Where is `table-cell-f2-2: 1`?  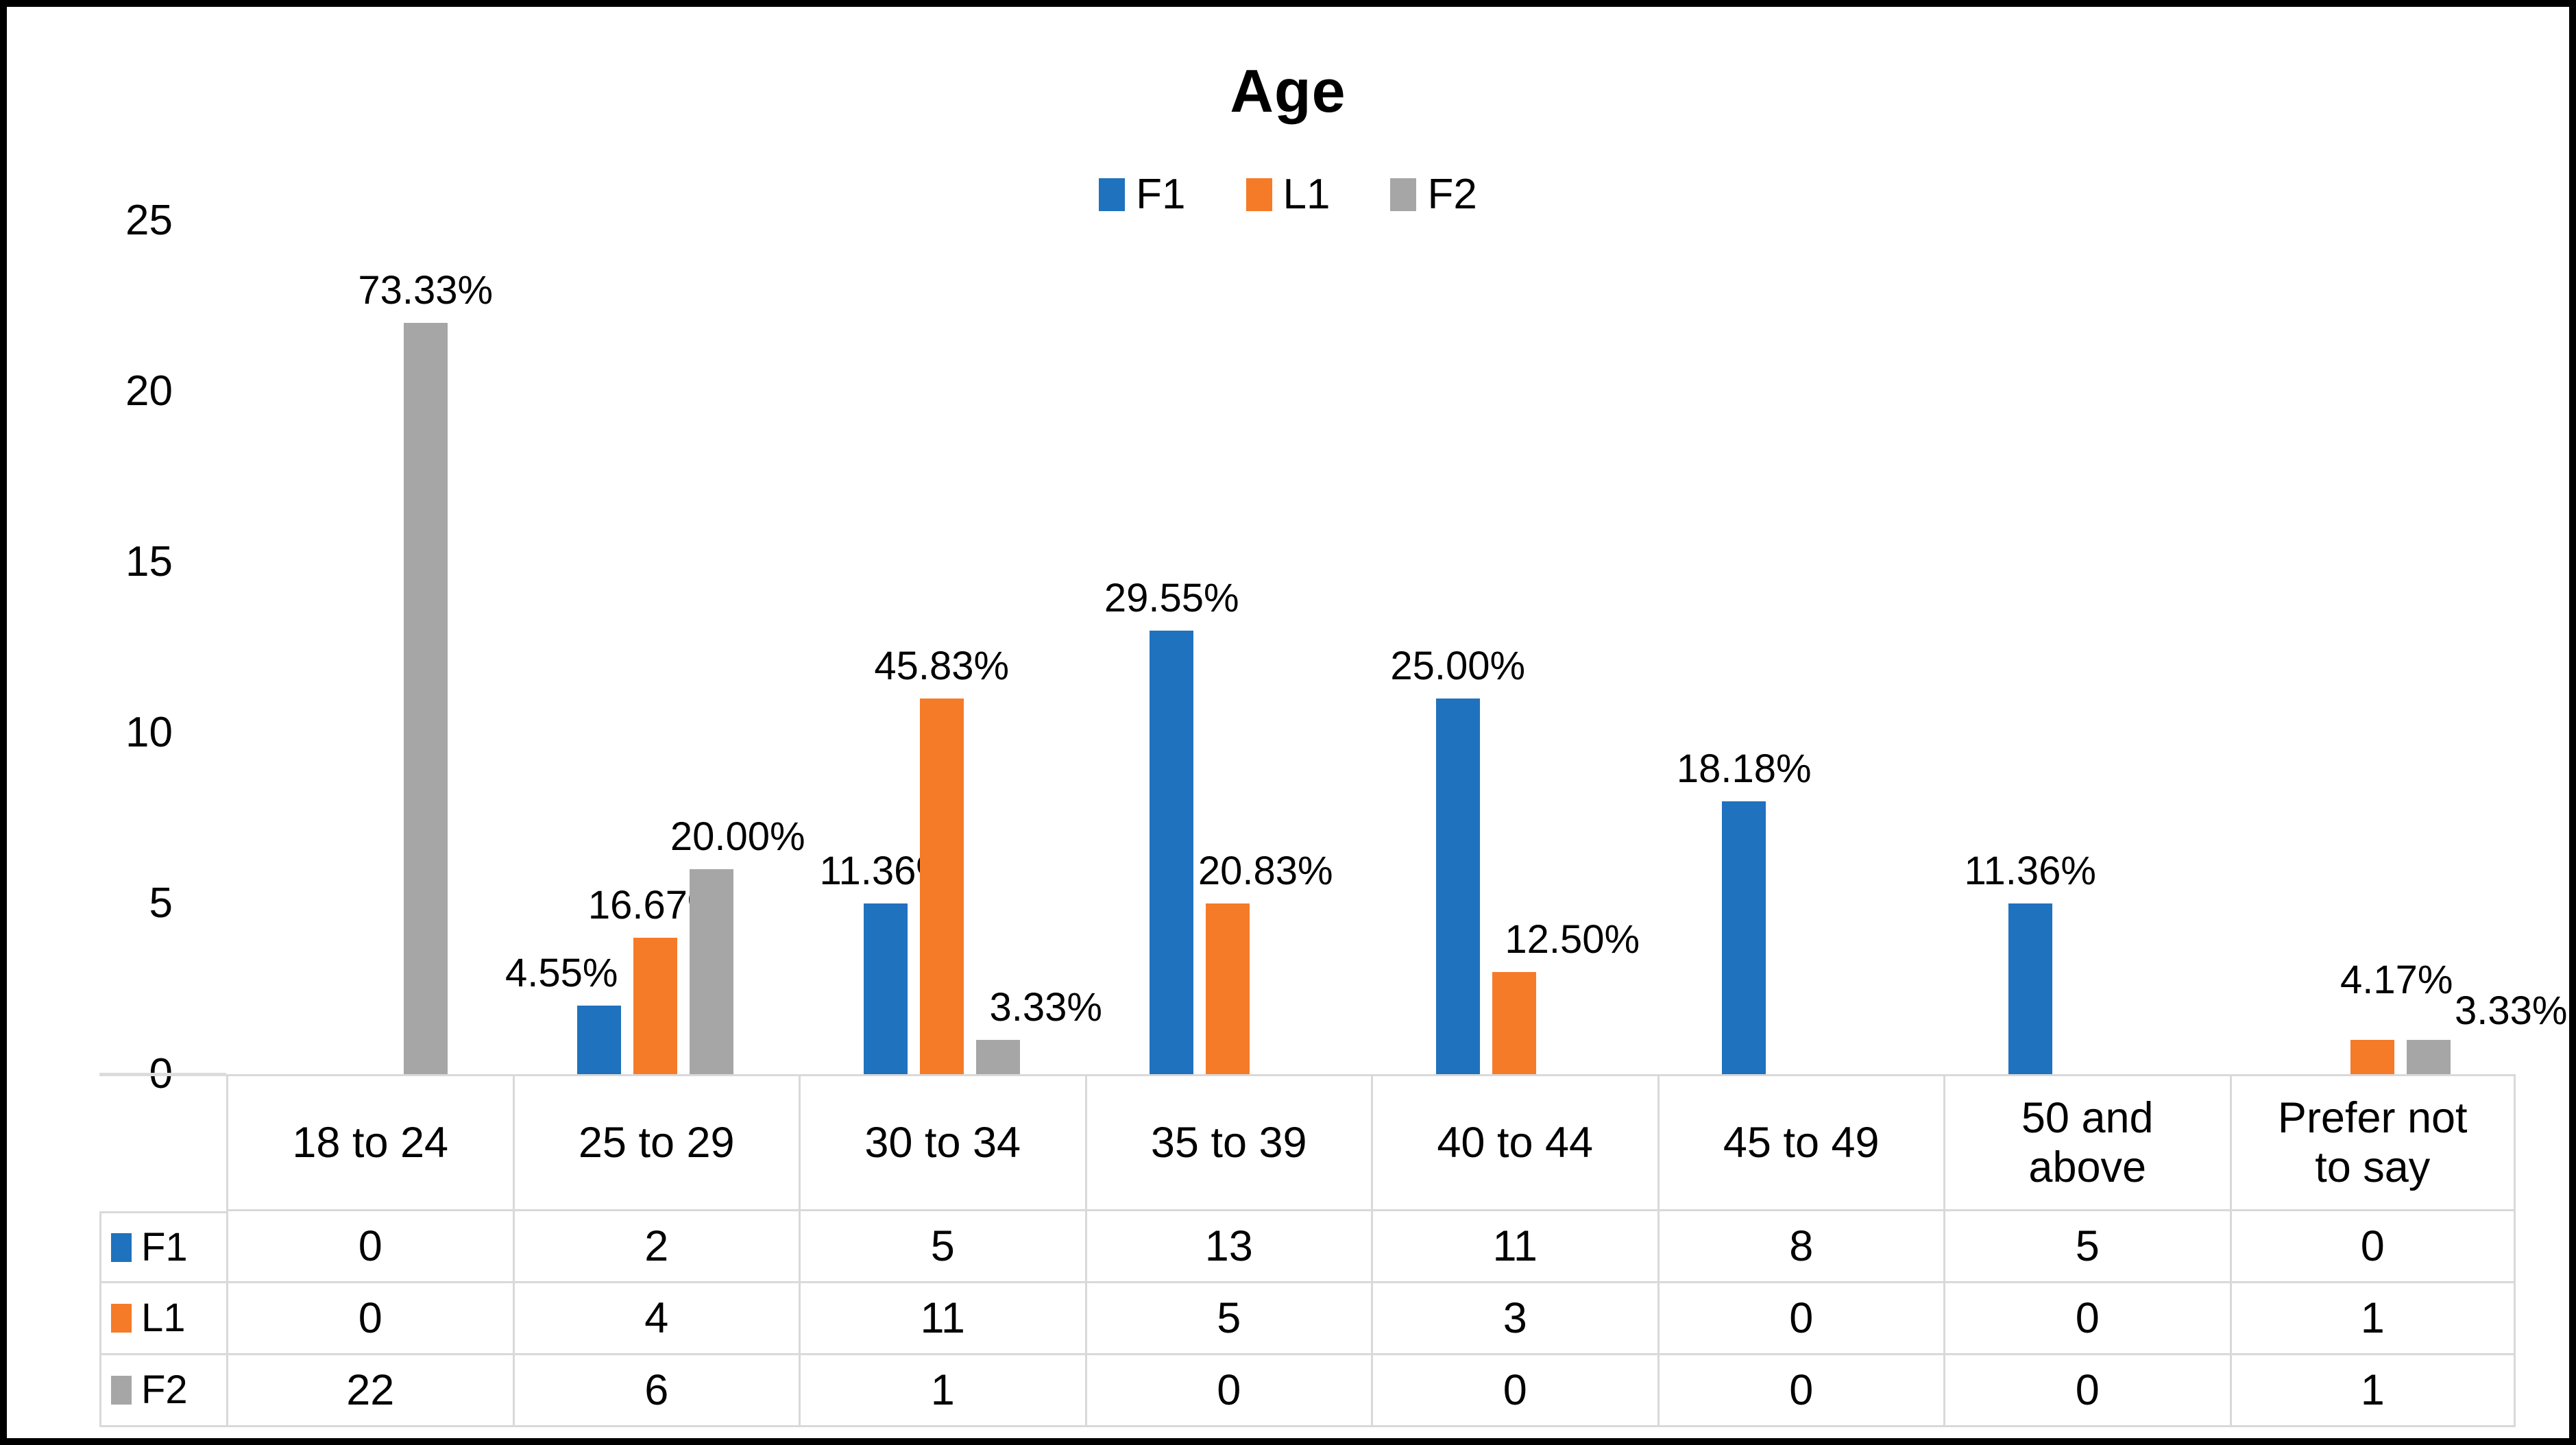 table-cell-f2-2: 1 is located at coordinates (942, 1391).